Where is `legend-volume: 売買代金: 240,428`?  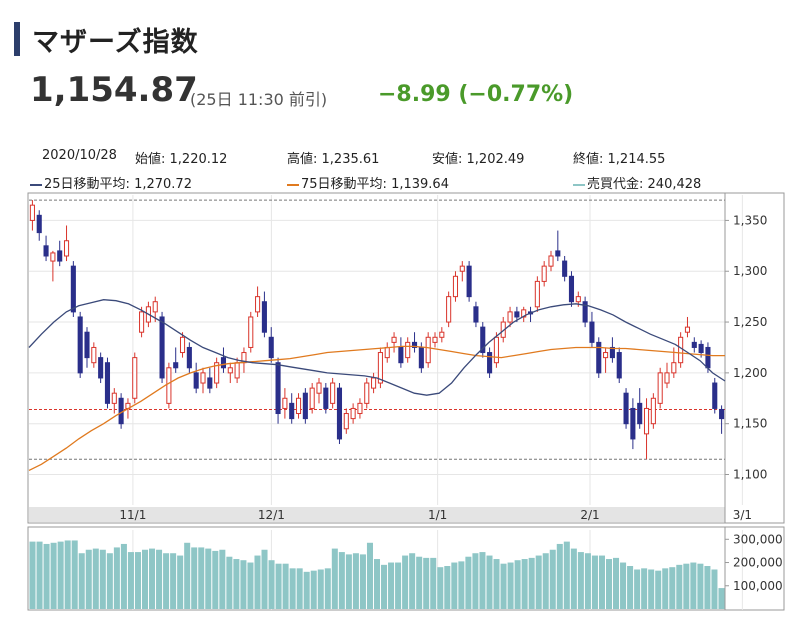
legend-volume: 売買代金: 240,428 is located at coordinates (637, 182).